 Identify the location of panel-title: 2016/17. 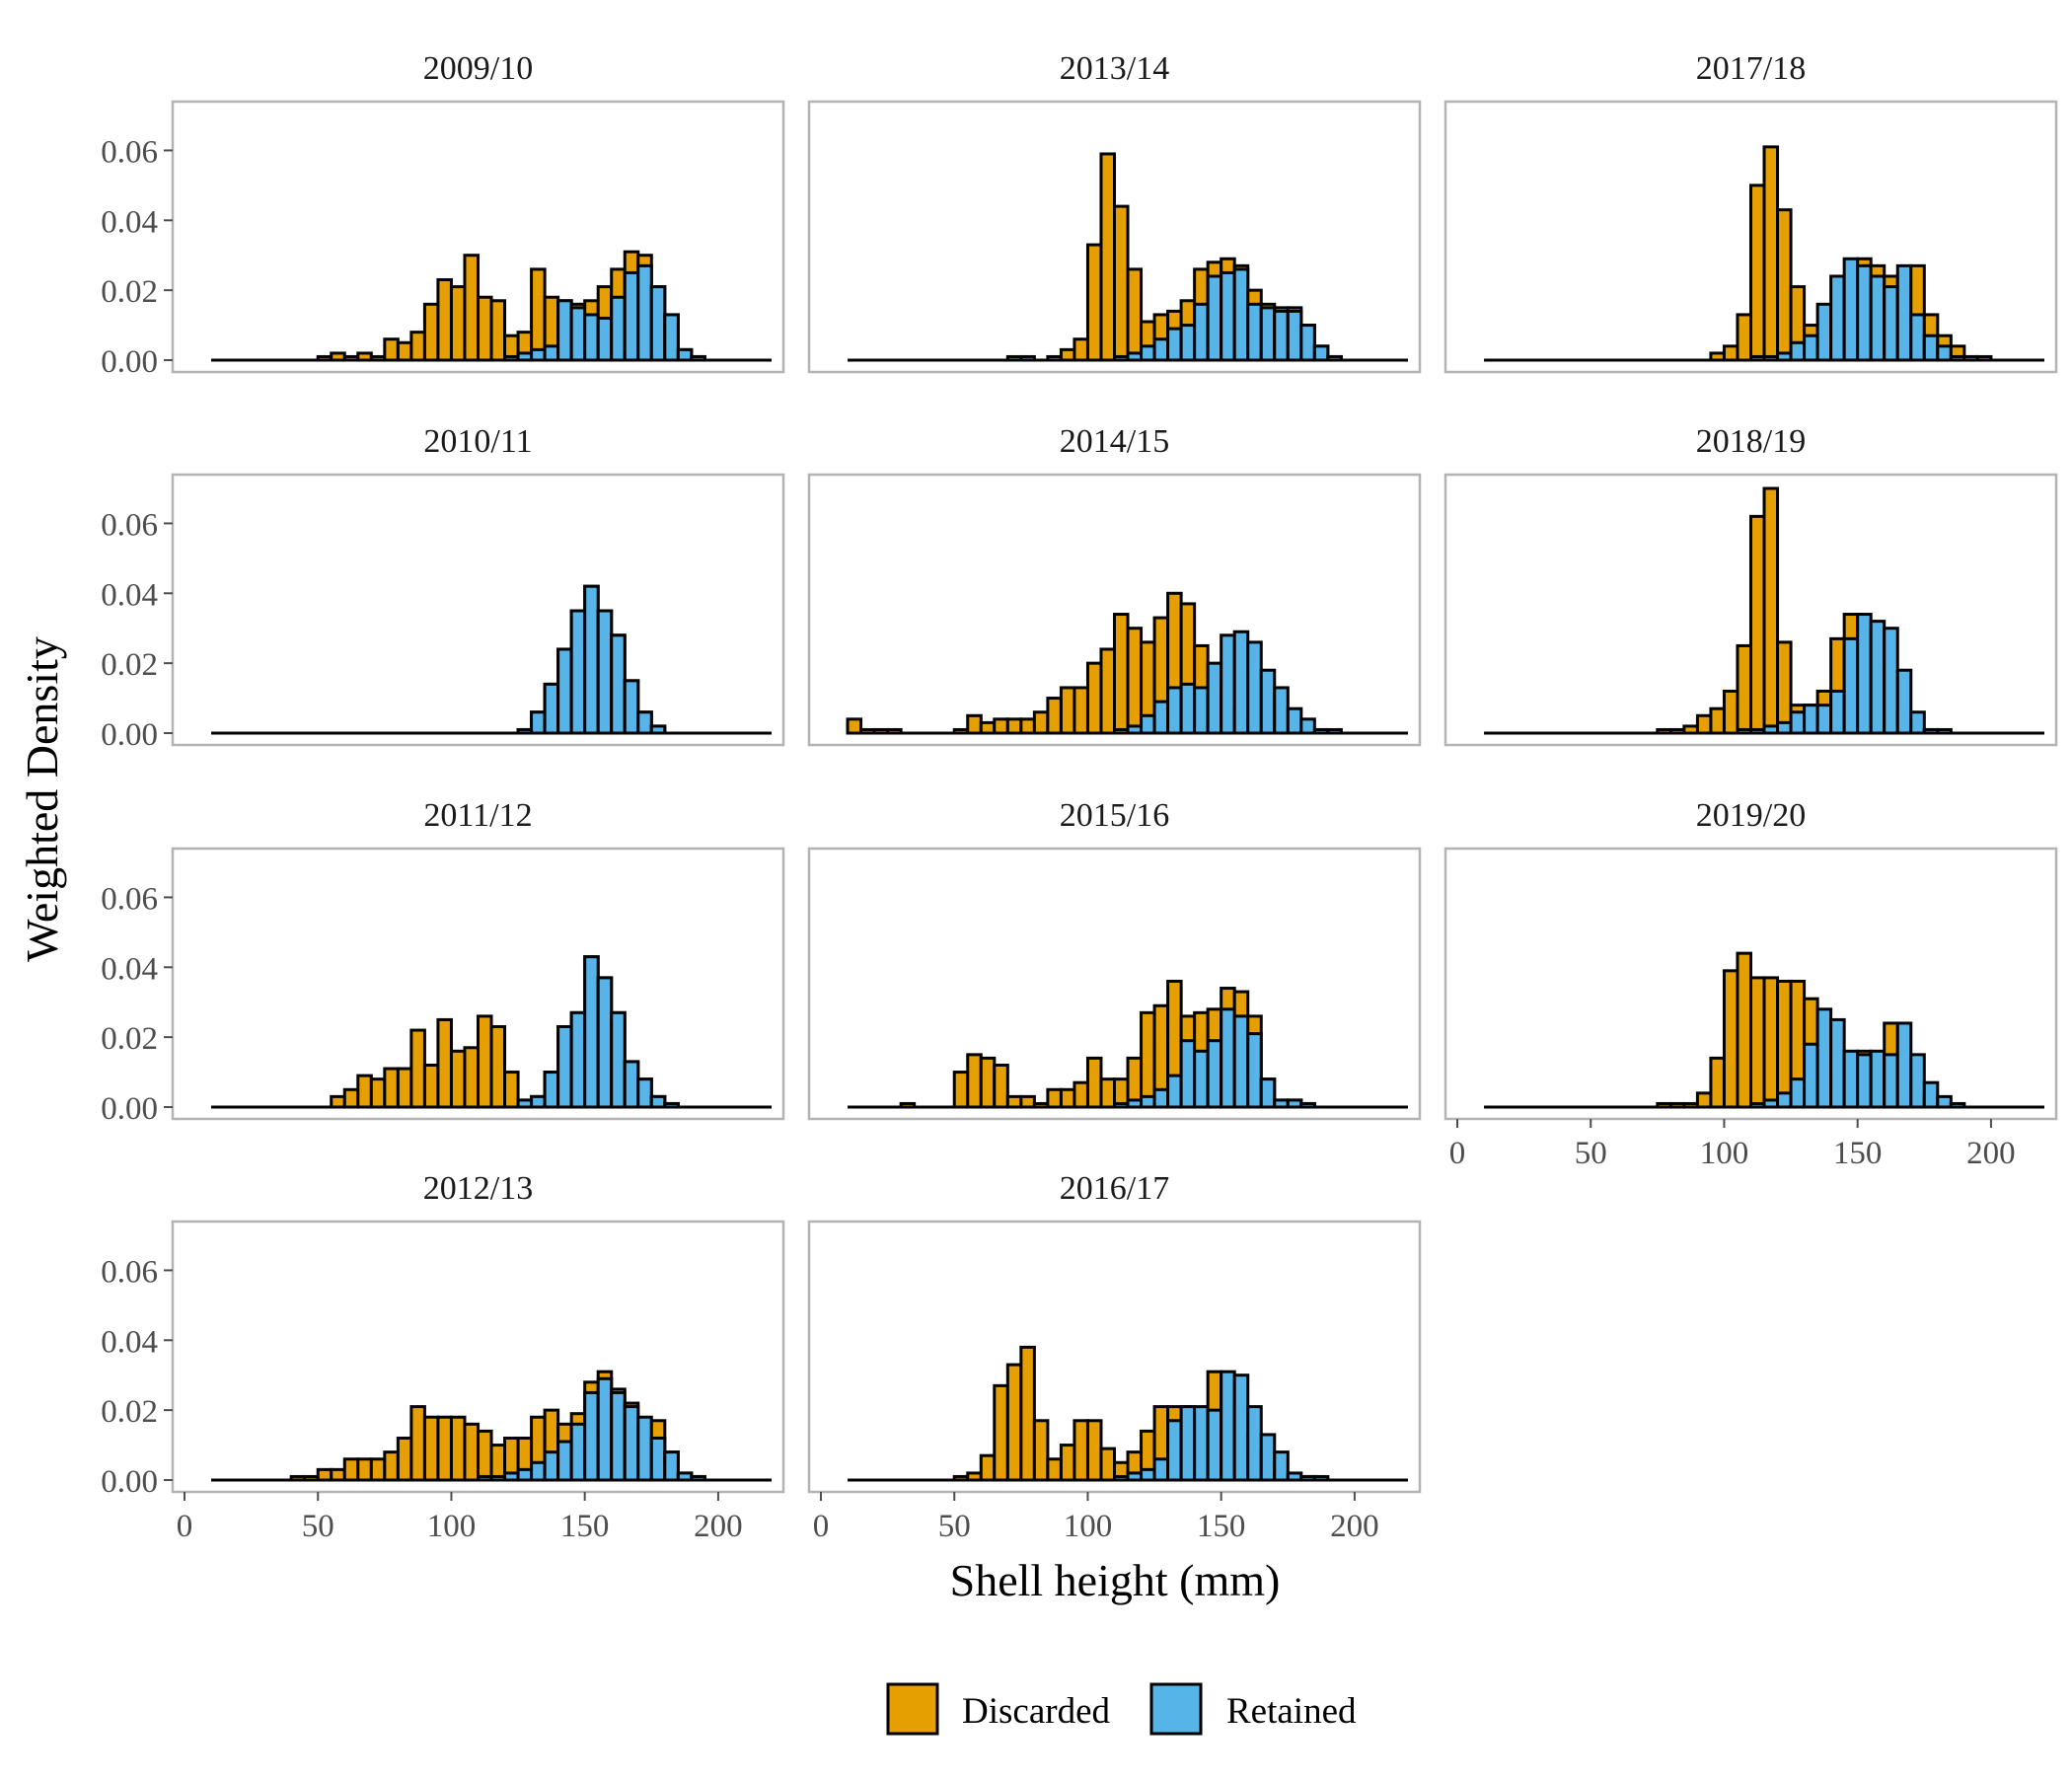
(1114, 1189).